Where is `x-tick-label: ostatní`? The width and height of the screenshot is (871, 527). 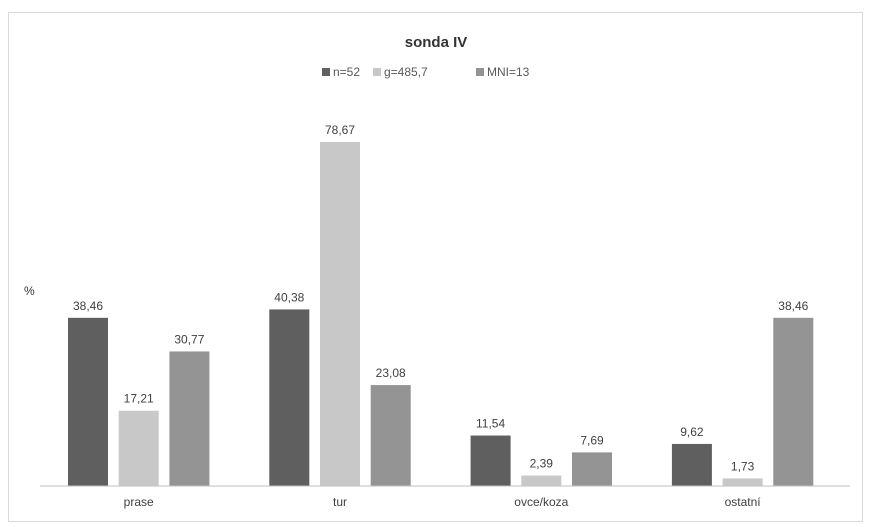 x-tick-label: ostatní is located at coordinates (743, 502).